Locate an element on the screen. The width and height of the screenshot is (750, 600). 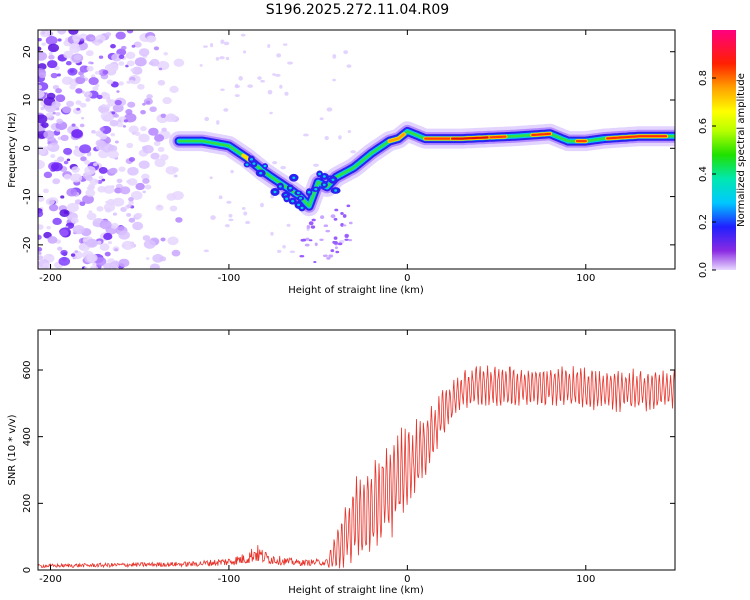
colorbar-tick-label: 0.4 is located at coordinates (703, 174).